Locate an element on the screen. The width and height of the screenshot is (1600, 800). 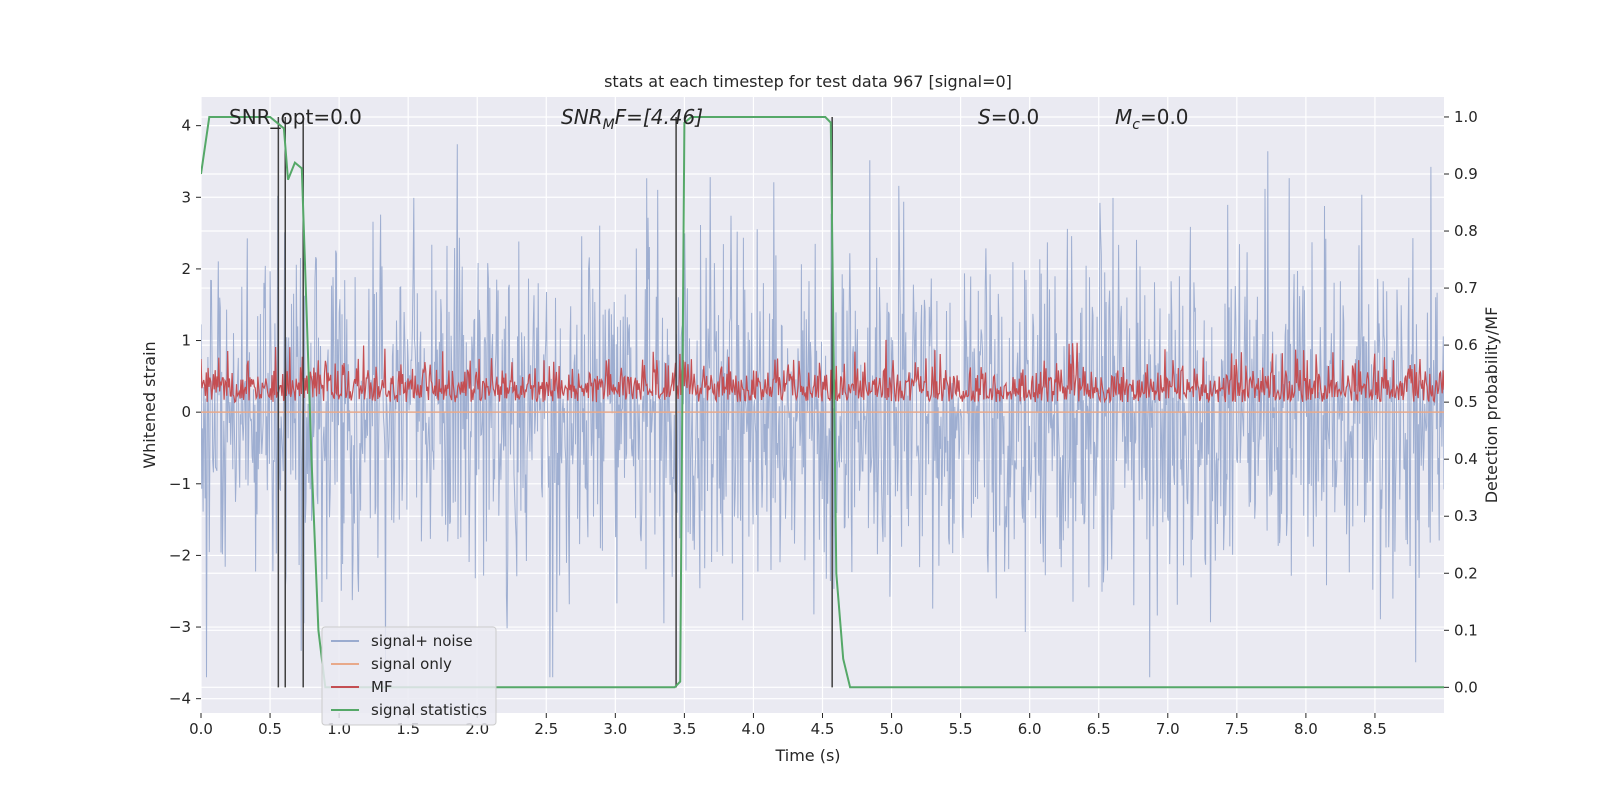
annotation-mc-sub: c is located at coordinates (1136, 125).